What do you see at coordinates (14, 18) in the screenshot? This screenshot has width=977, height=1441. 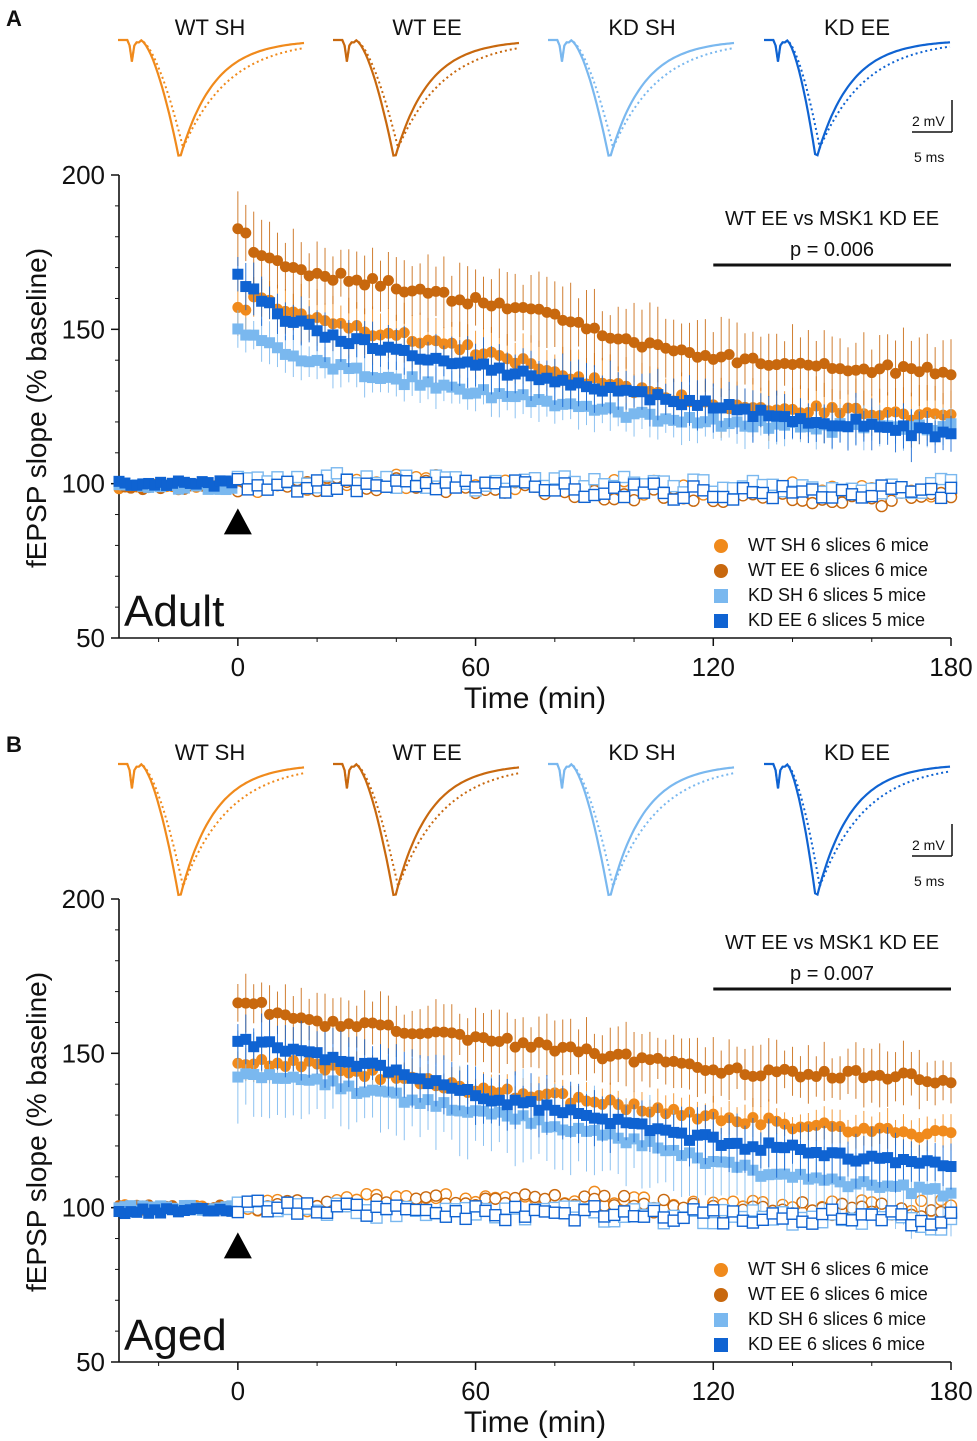 I see `panel-a-letter: A` at bounding box center [14, 18].